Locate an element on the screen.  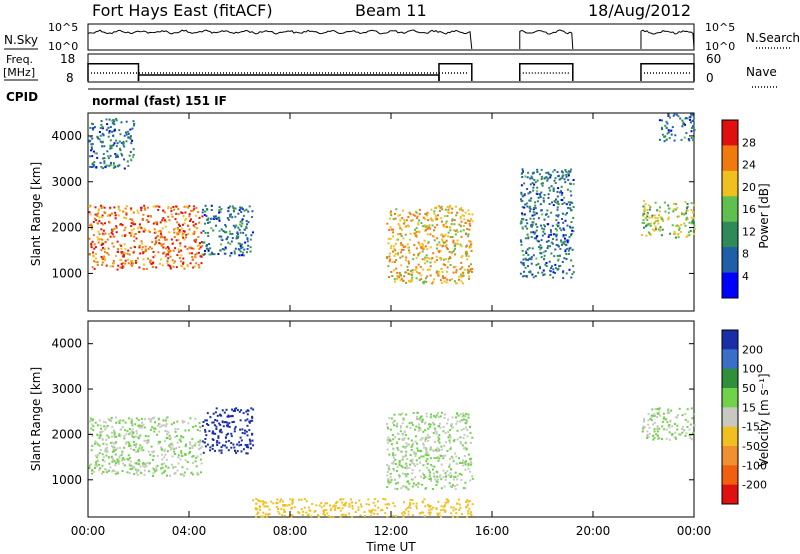
noise-left-tick-top: 10^5 is located at coordinates (63, 27).